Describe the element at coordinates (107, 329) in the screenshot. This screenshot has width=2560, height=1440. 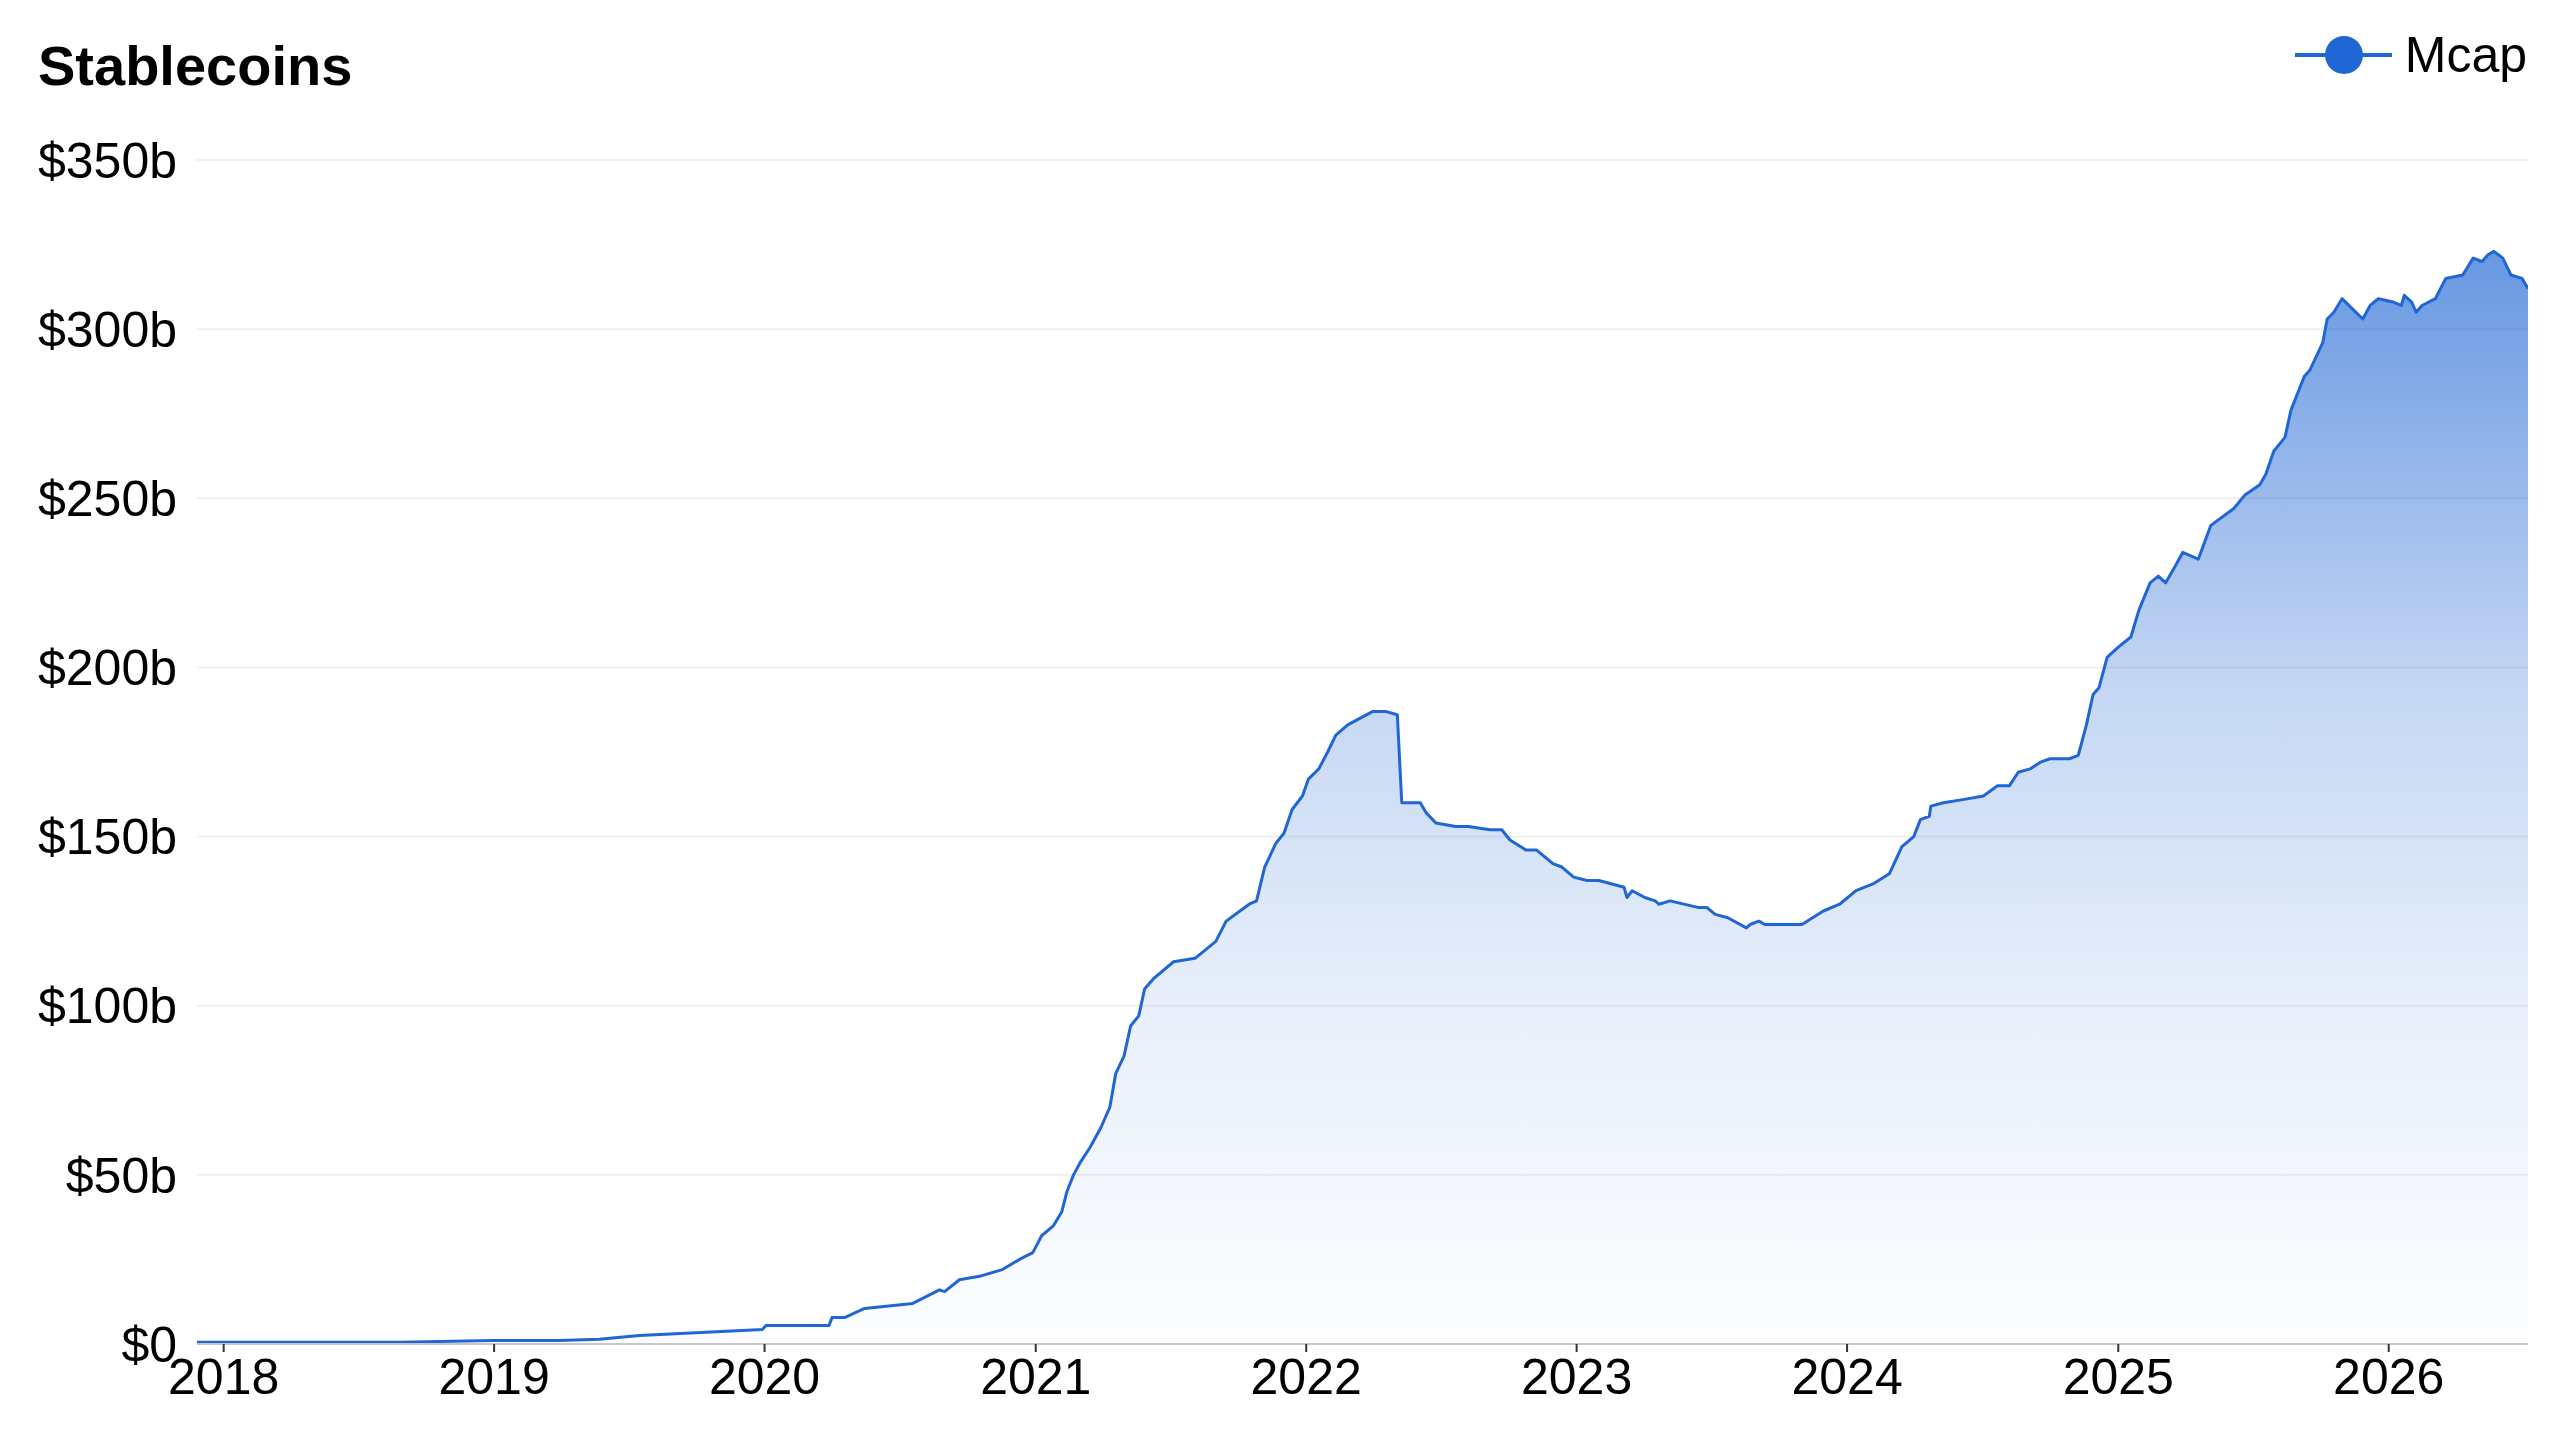
I see `y-tick-label: $300b` at that location.